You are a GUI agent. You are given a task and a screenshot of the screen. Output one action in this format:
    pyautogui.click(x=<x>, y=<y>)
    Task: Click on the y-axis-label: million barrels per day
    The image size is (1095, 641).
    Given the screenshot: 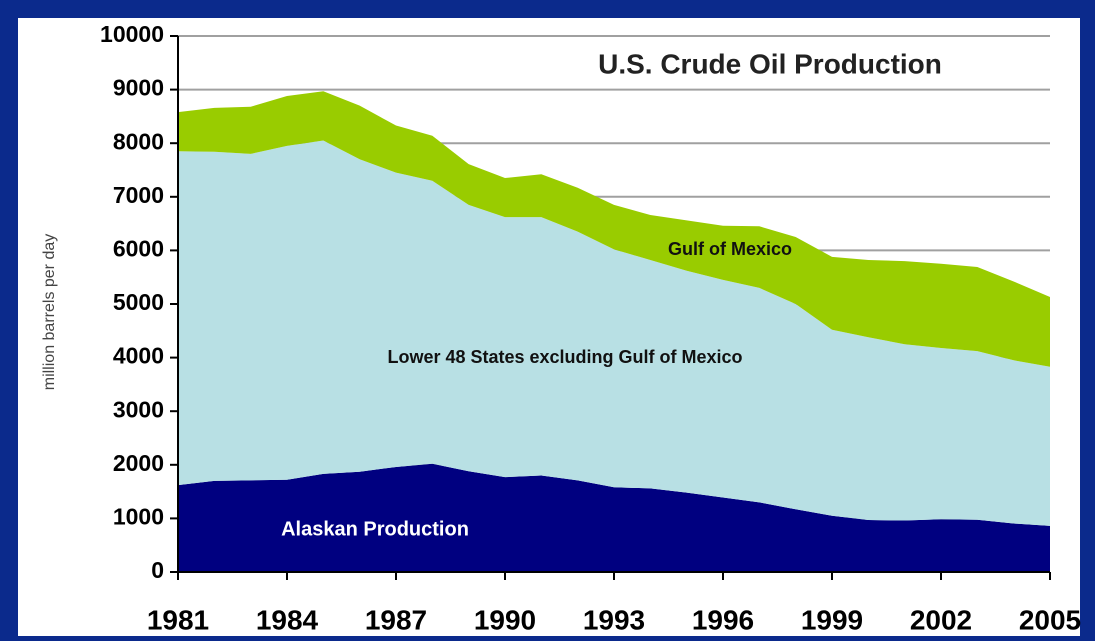 What is the action you would take?
    pyautogui.click(x=49, y=312)
    